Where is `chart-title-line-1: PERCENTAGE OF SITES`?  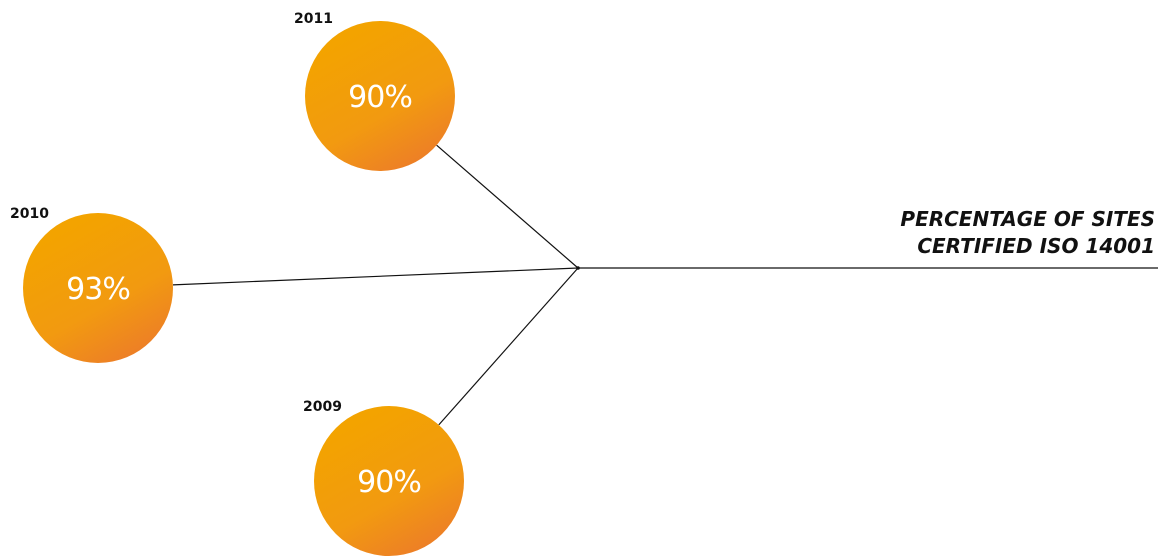
chart-title-line-1: PERCENTAGE OF SITES is located at coordinates (1027, 219).